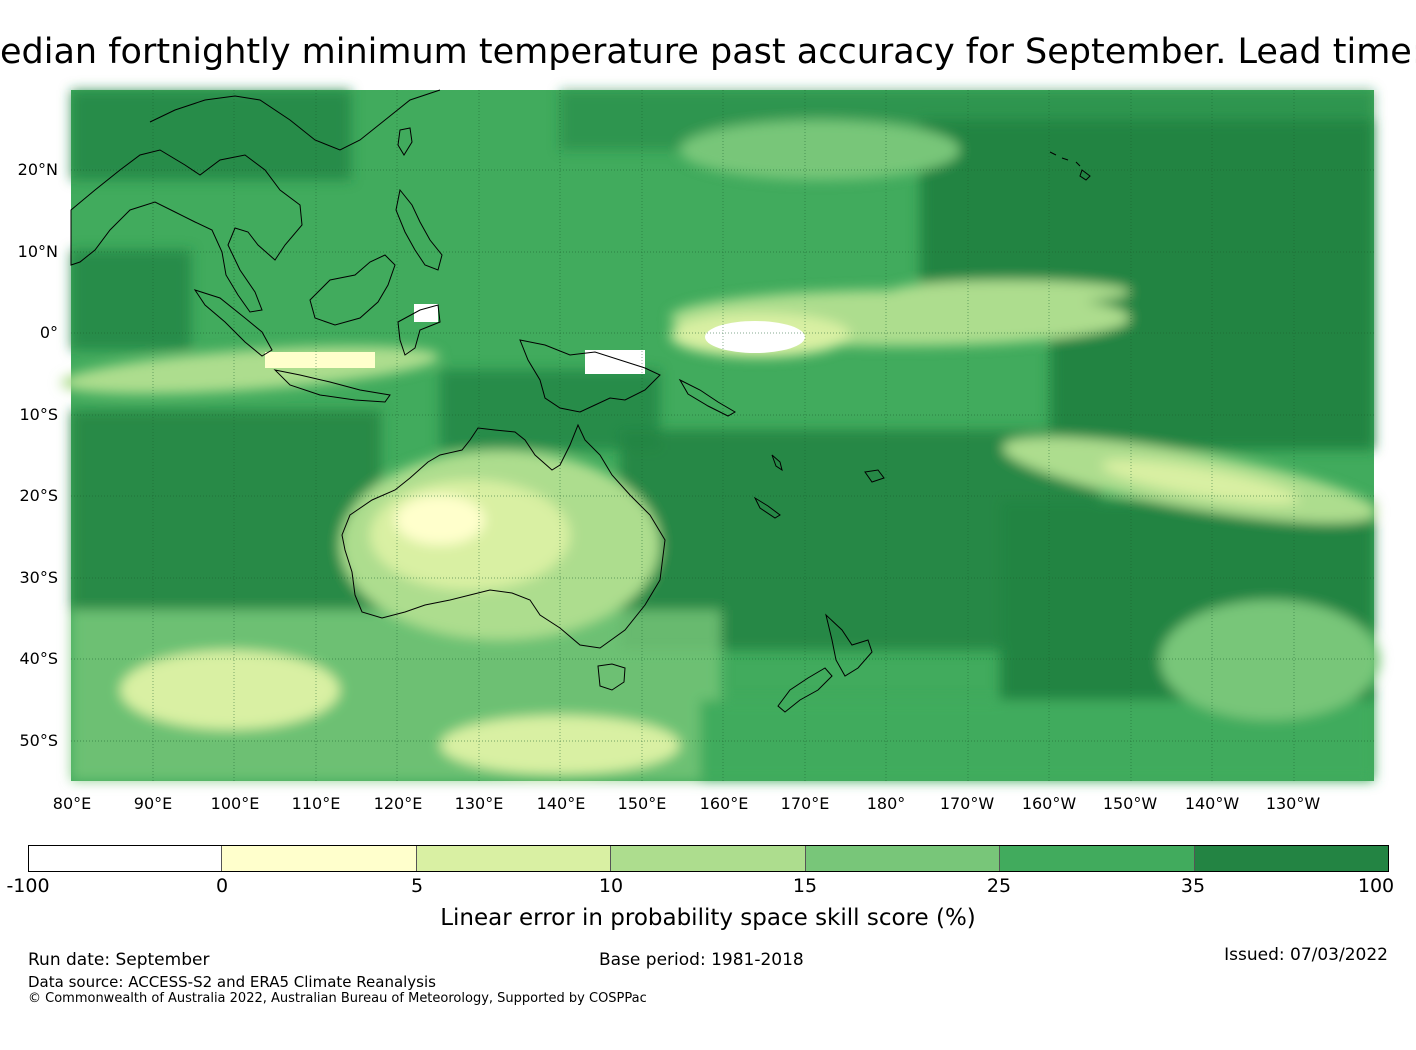 This screenshot has height=1050, width=1416. I want to click on coastline-philippines, so click(419, 229).